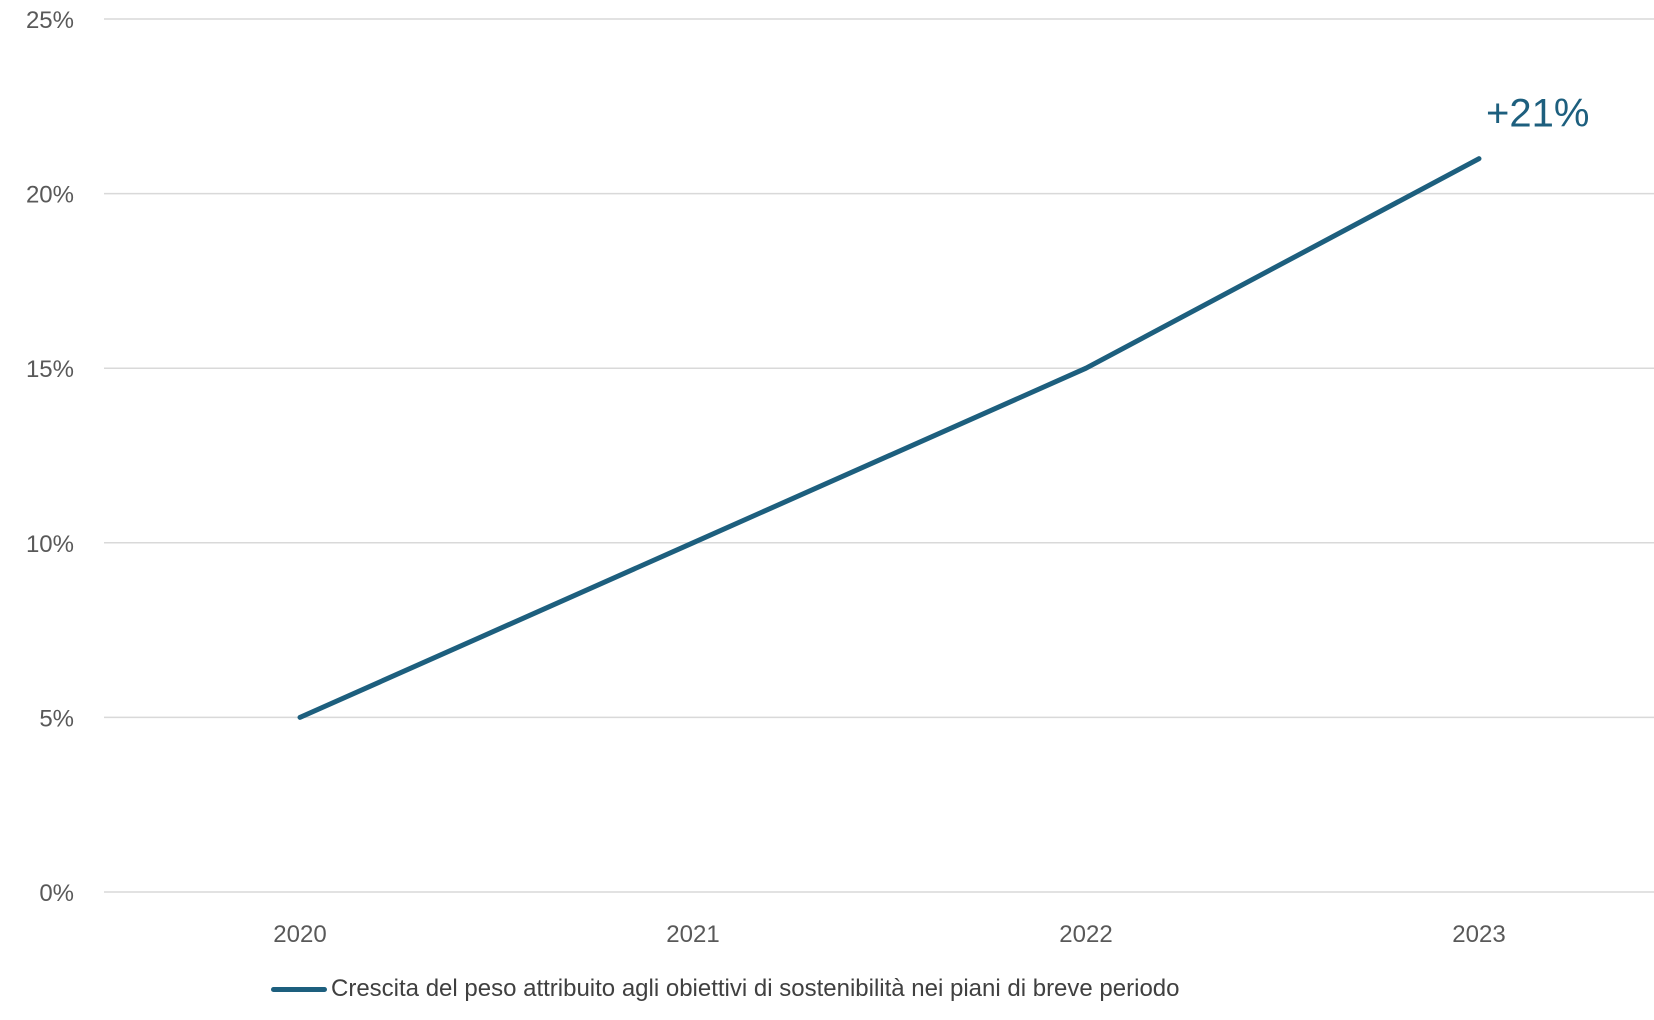 The width and height of the screenshot is (1654, 1020). I want to click on x-tick-label: 2020, so click(299, 934).